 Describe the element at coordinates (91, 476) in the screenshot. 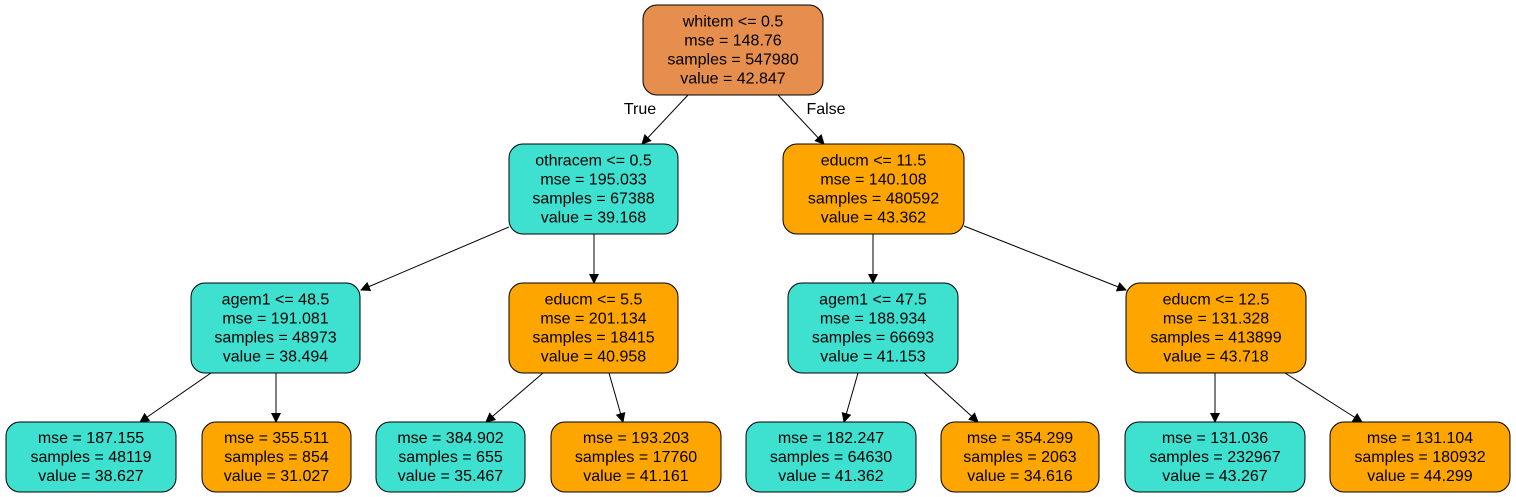

I see `node-text-line: value = 38.627` at that location.